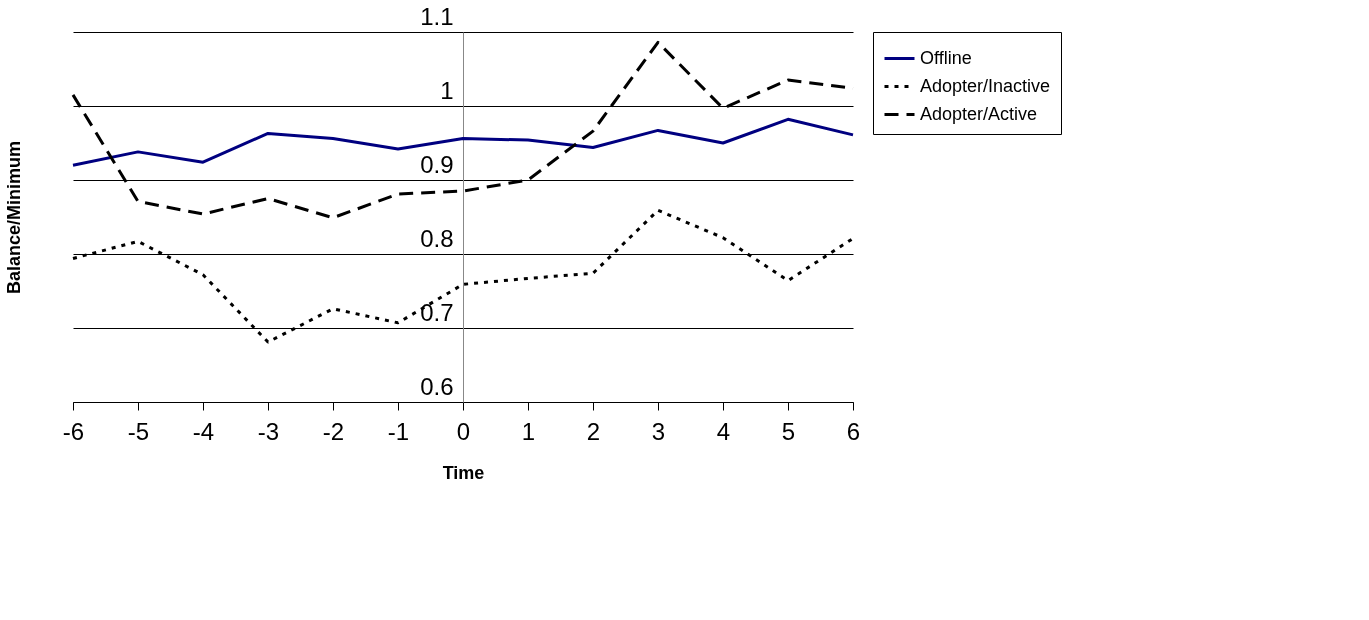 This screenshot has height=620, width=1369. I want to click on x-tick-label: -6, so click(73, 431).